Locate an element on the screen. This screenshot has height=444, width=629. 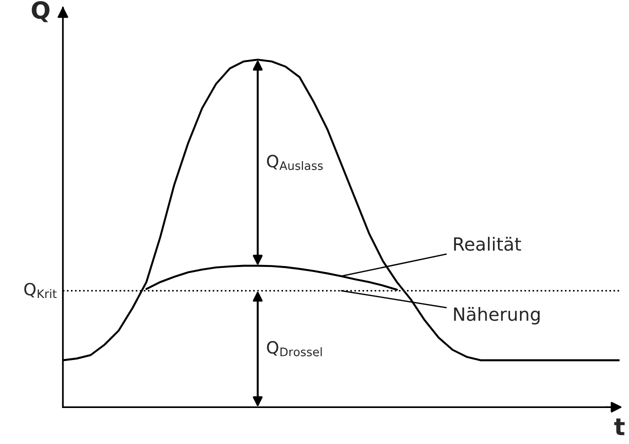
annotation: Näherung is located at coordinates (497, 315).